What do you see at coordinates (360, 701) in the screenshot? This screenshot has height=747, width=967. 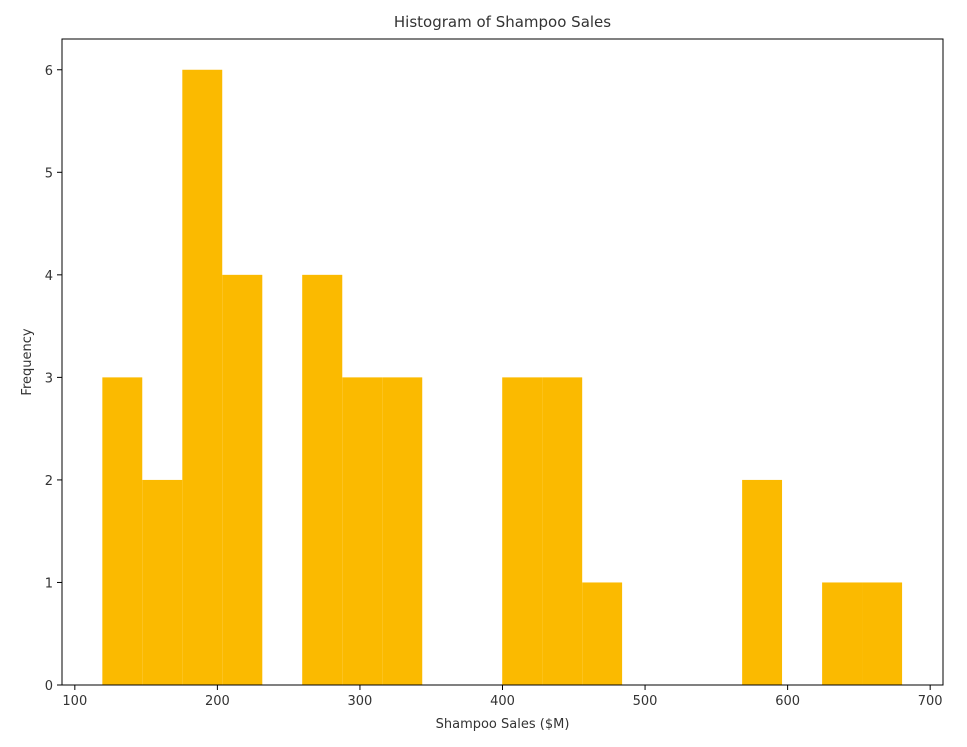 I see `x-tick-label: 300` at bounding box center [360, 701].